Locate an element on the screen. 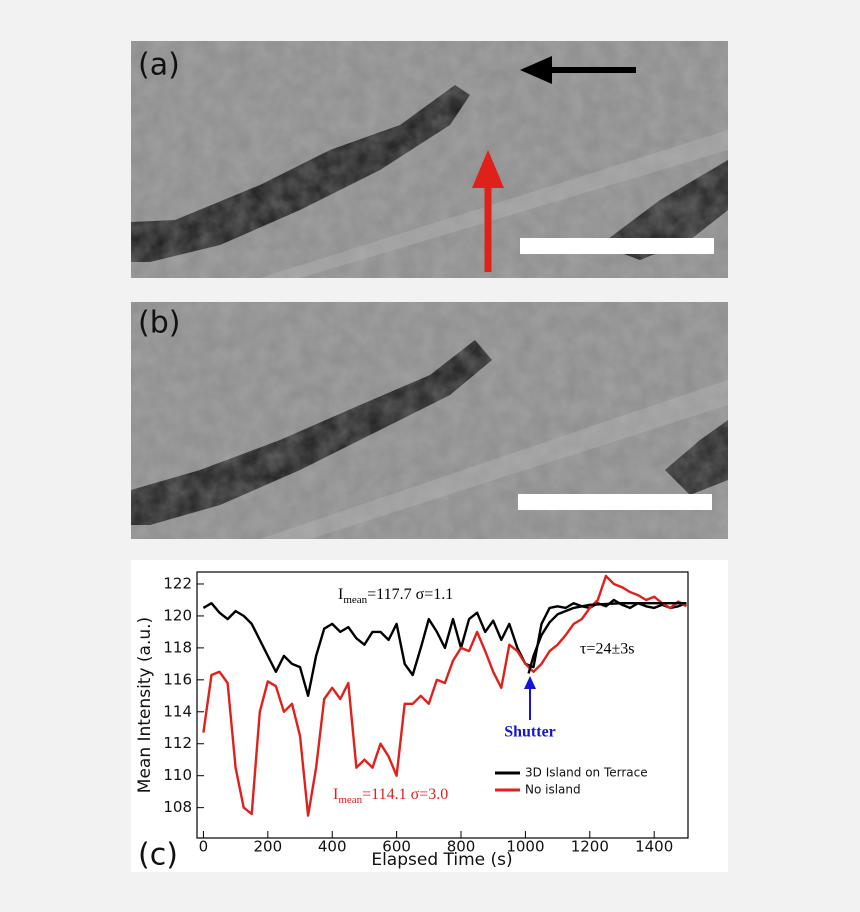  annotation: Imean=114.1 σ=3.0 is located at coordinates (390, 796).